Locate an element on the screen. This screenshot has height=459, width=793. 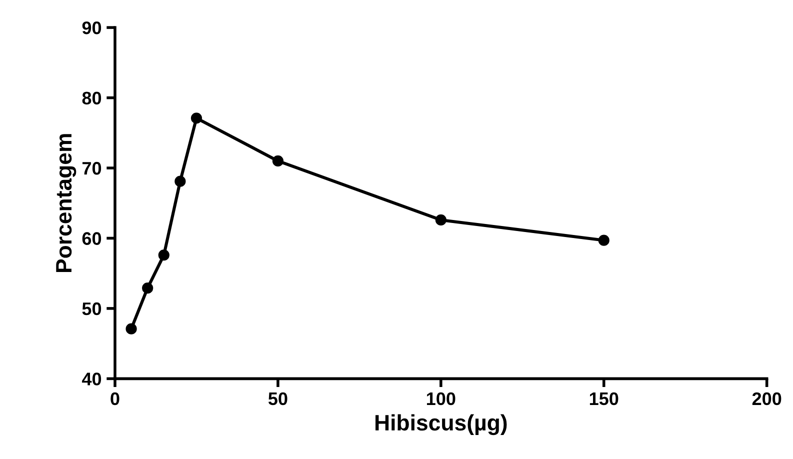
y-tick-label: 60 is located at coordinates (92, 238).